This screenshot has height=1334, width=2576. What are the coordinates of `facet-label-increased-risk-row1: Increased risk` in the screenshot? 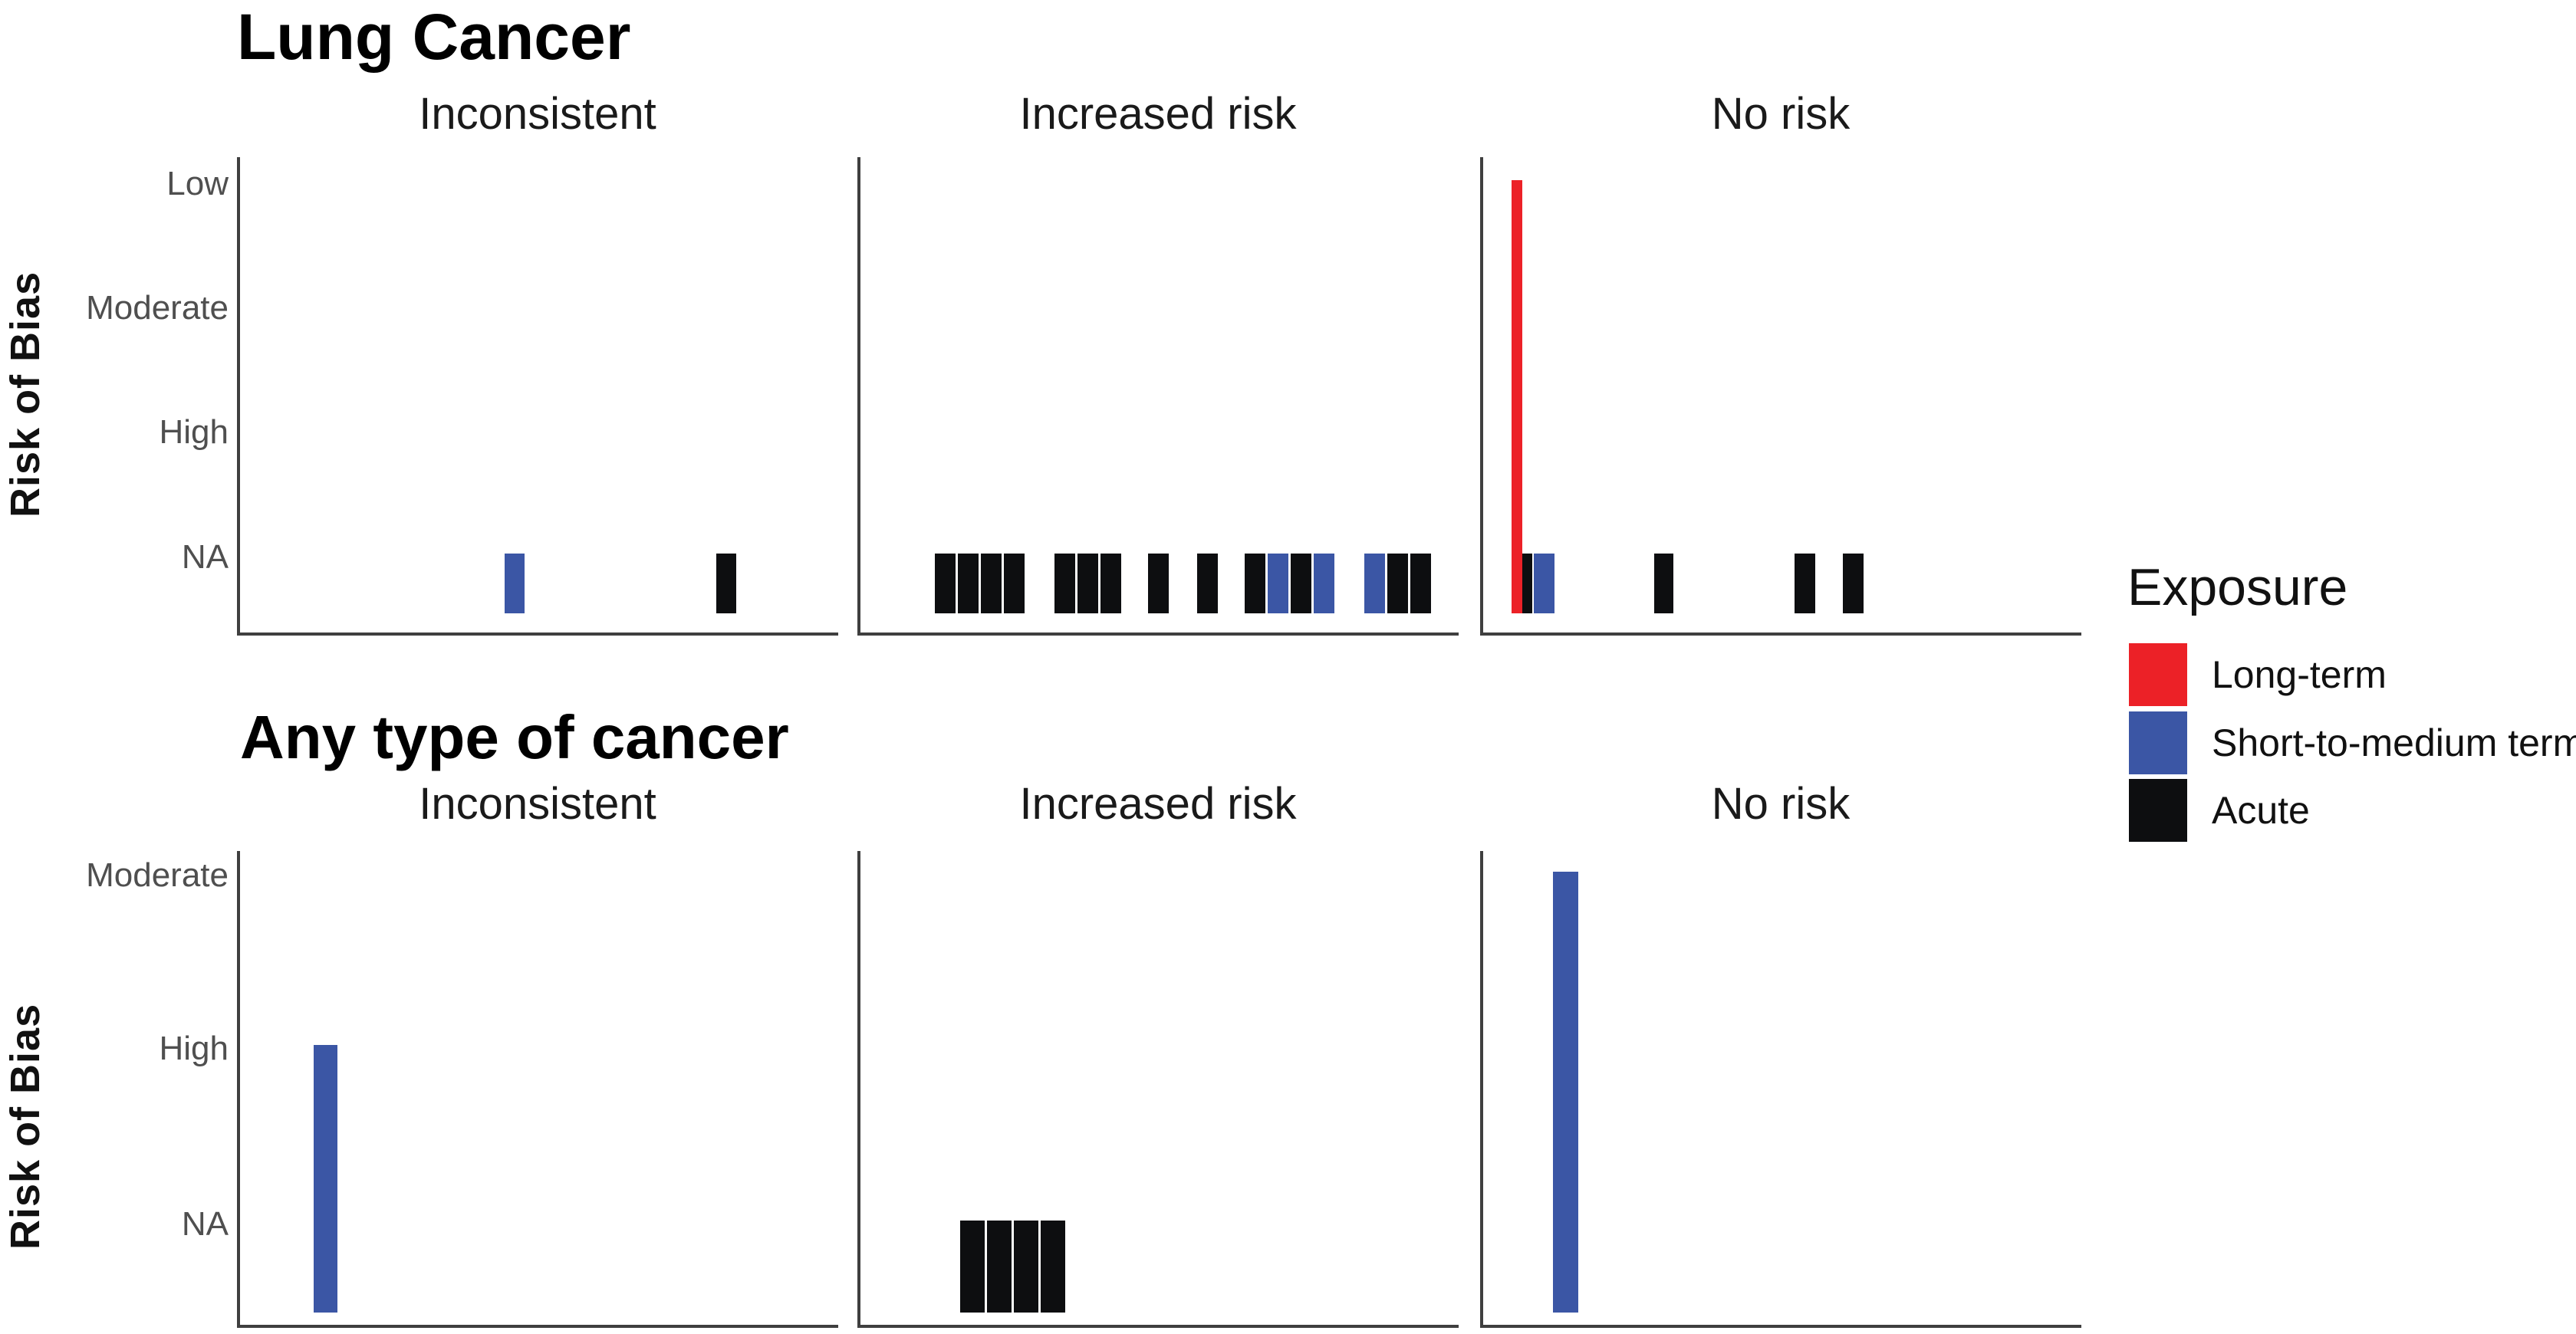 It's located at (1158, 114).